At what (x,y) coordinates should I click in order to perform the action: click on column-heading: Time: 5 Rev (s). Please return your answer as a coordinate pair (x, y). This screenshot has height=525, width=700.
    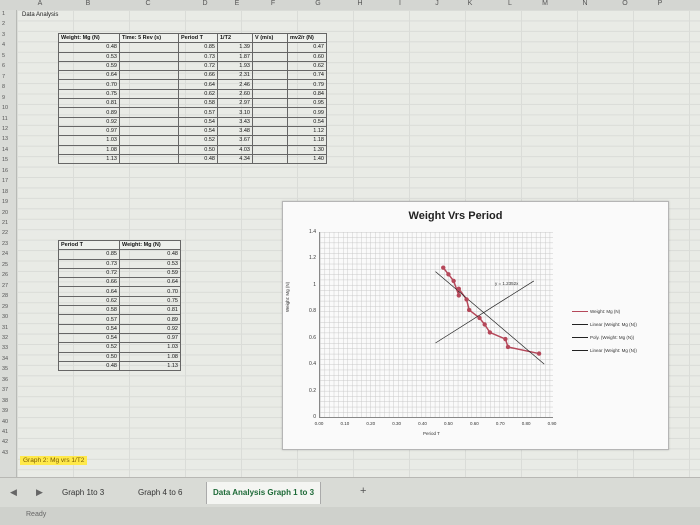
    Looking at the image, I should click on (149, 38).